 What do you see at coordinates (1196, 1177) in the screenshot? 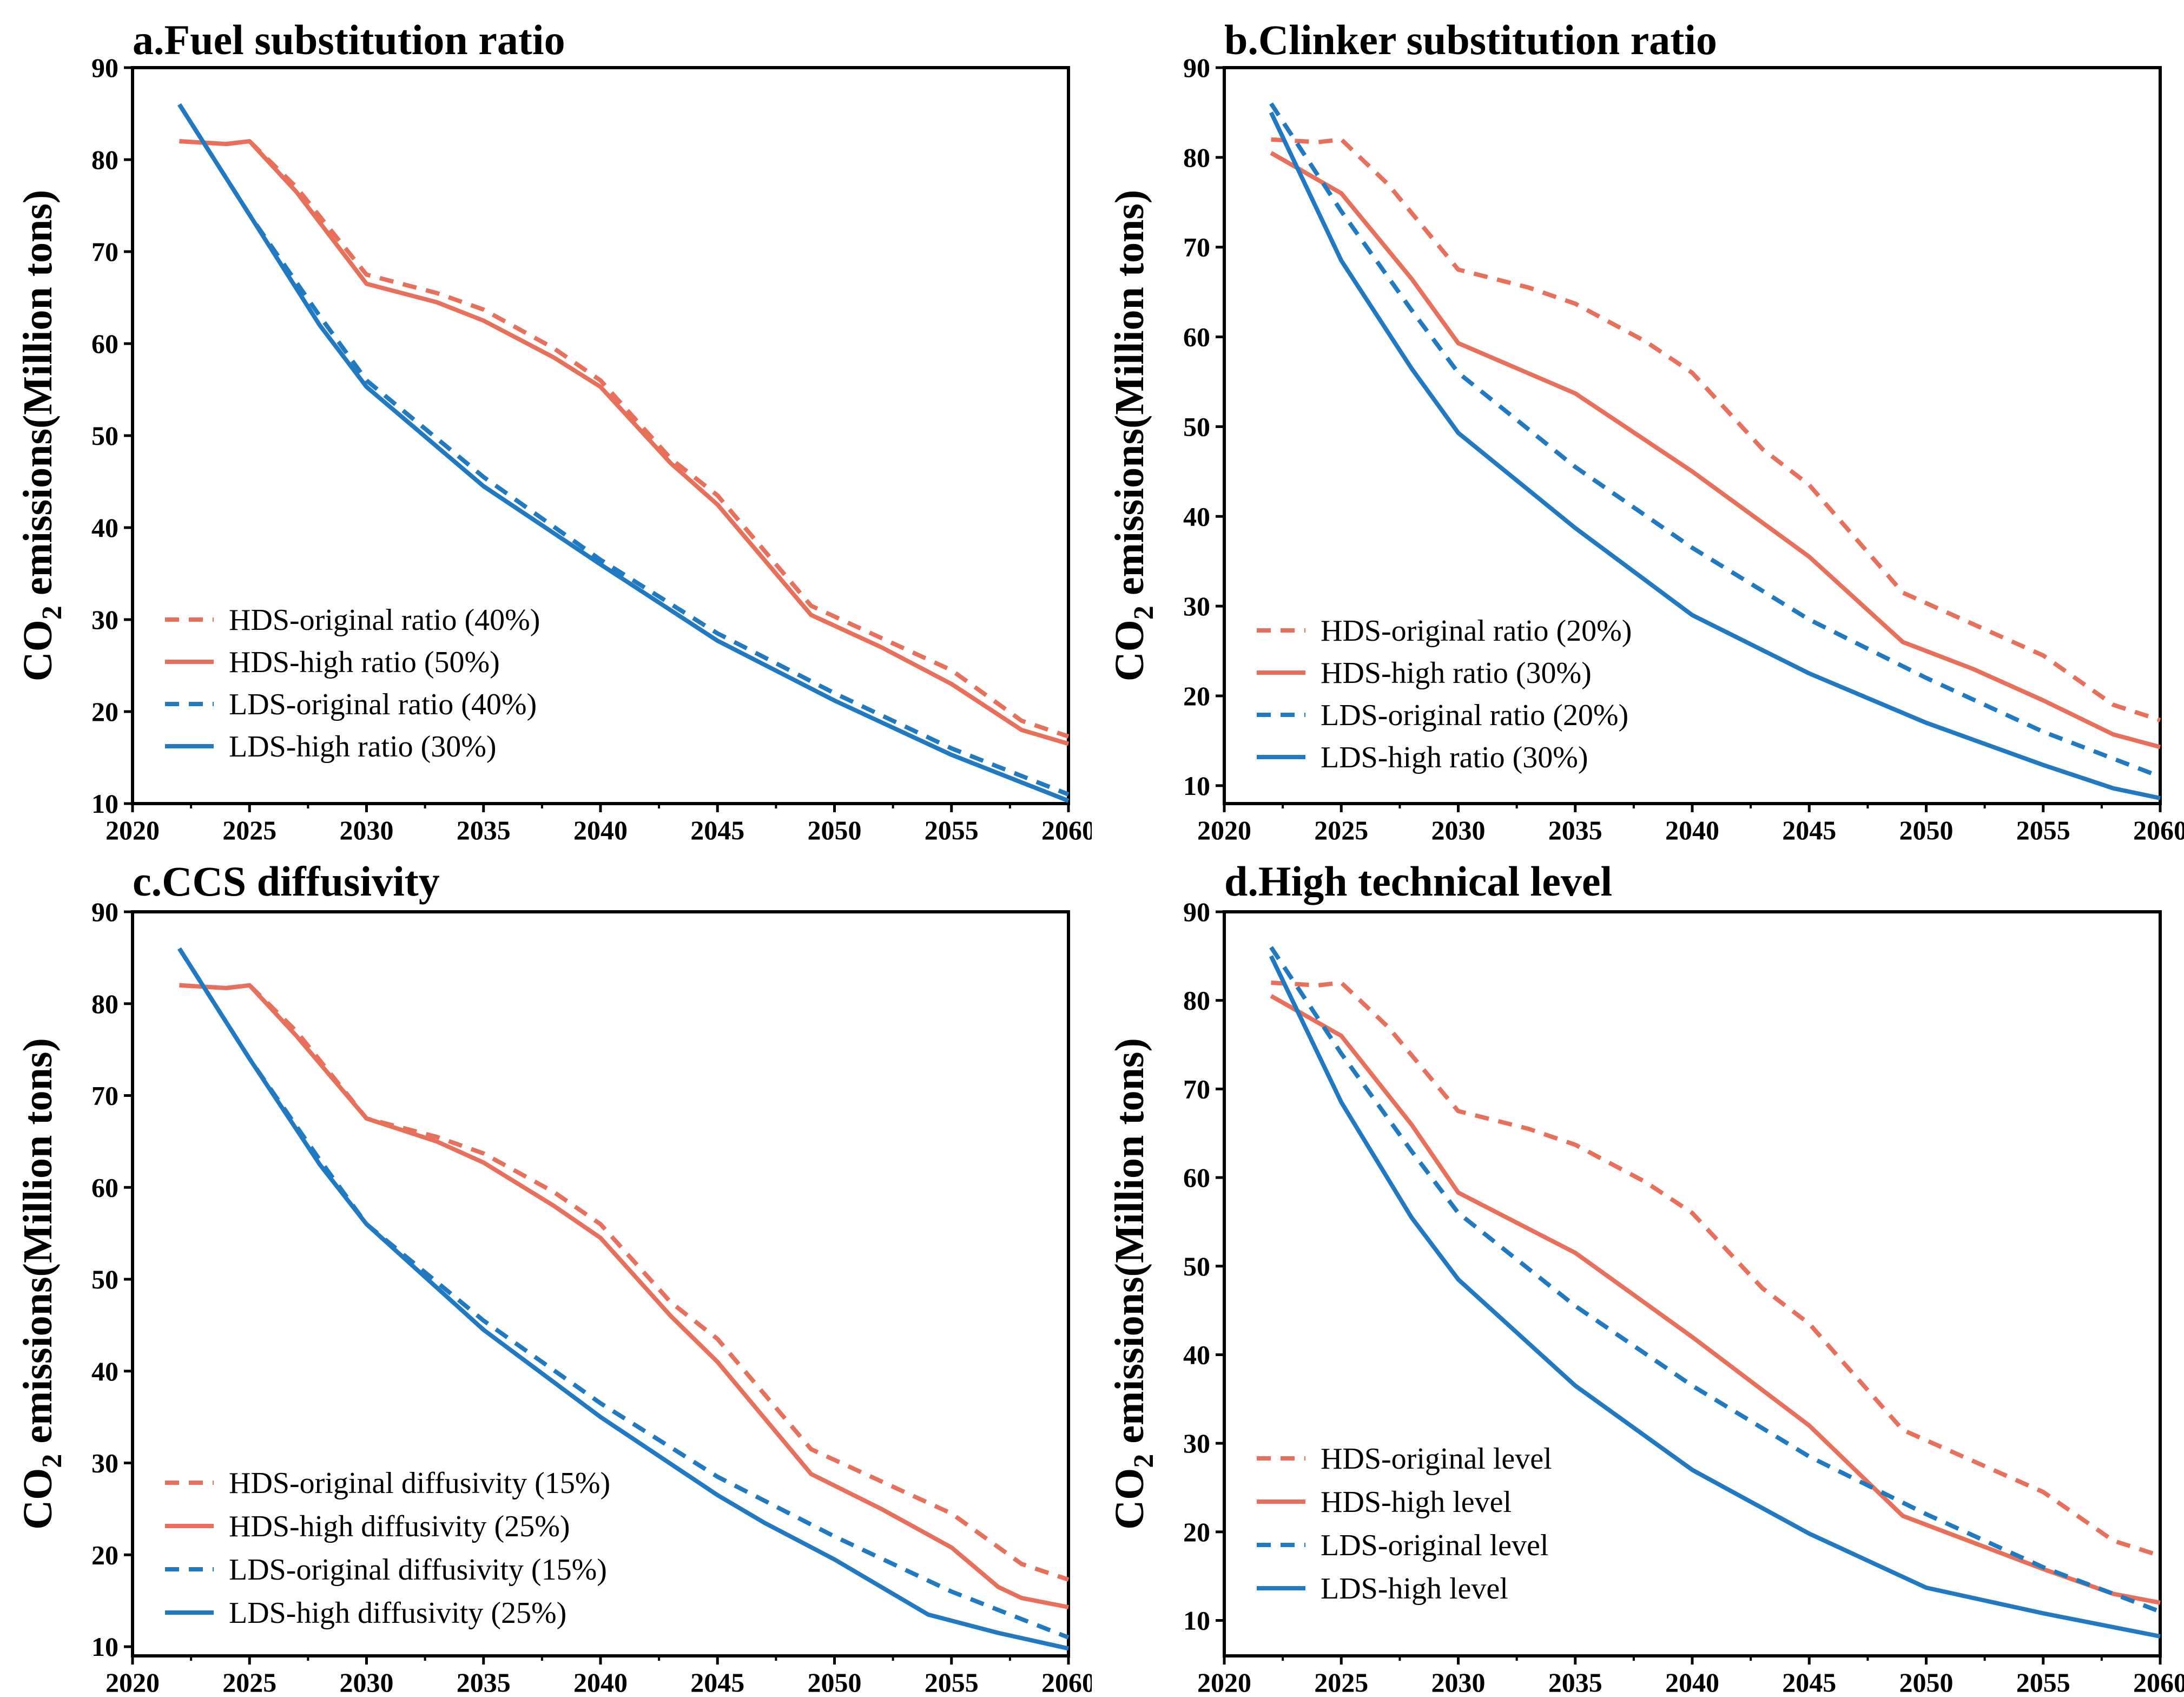
I see `chart-d-y-tick-label: 60` at bounding box center [1196, 1177].